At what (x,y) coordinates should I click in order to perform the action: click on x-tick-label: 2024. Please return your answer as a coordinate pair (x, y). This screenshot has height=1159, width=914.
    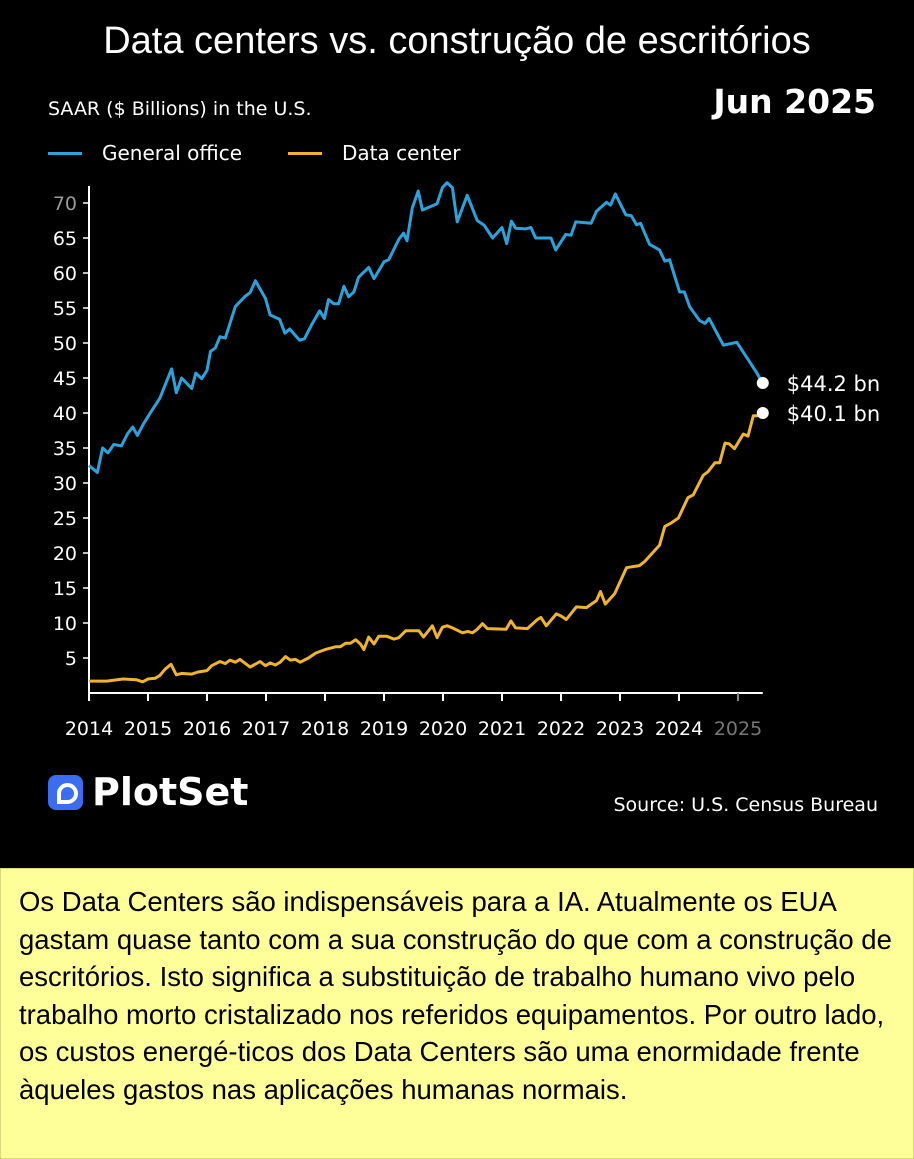
    Looking at the image, I should click on (679, 729).